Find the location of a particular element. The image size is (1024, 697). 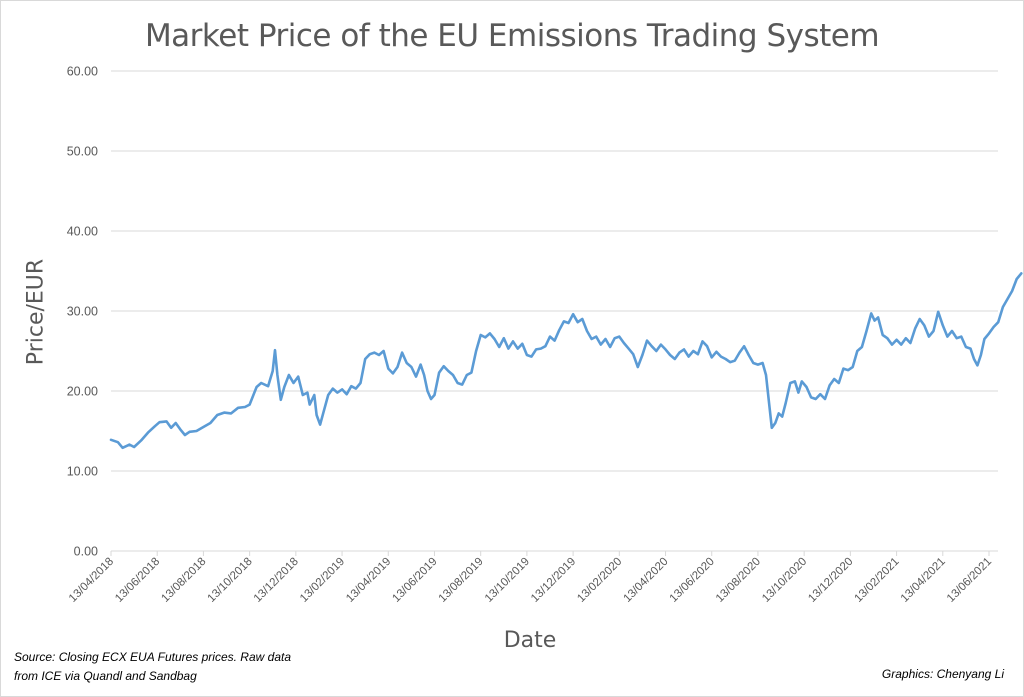

y-tick-labels: 0.00 10.00 20.00 30.00 40.00 50.00 60.00 is located at coordinates (82, 312).